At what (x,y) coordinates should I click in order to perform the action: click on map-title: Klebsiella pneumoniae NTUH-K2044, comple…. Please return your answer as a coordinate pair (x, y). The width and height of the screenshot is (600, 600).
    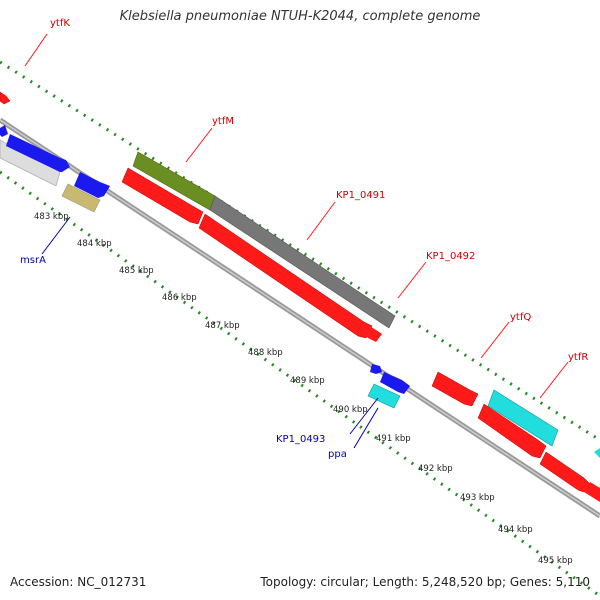
    Looking at the image, I should click on (300, 16).